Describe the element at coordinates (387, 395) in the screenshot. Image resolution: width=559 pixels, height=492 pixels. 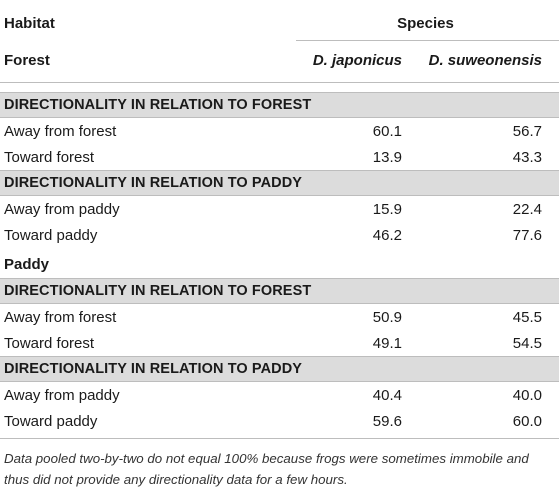
I see `value-japonicus: 40.4` at that location.